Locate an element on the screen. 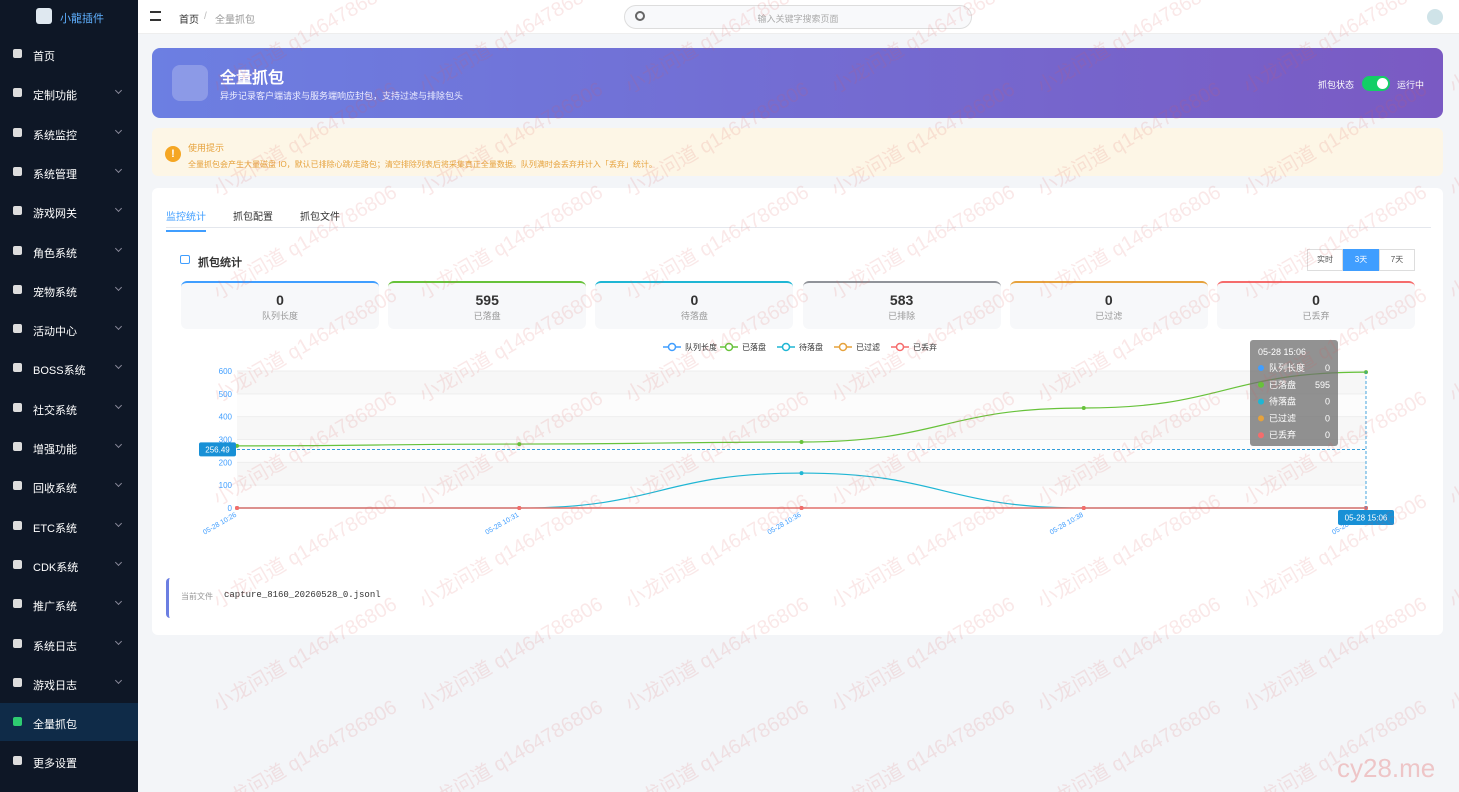  menu-label: BOSS系统 is located at coordinates (59, 371).